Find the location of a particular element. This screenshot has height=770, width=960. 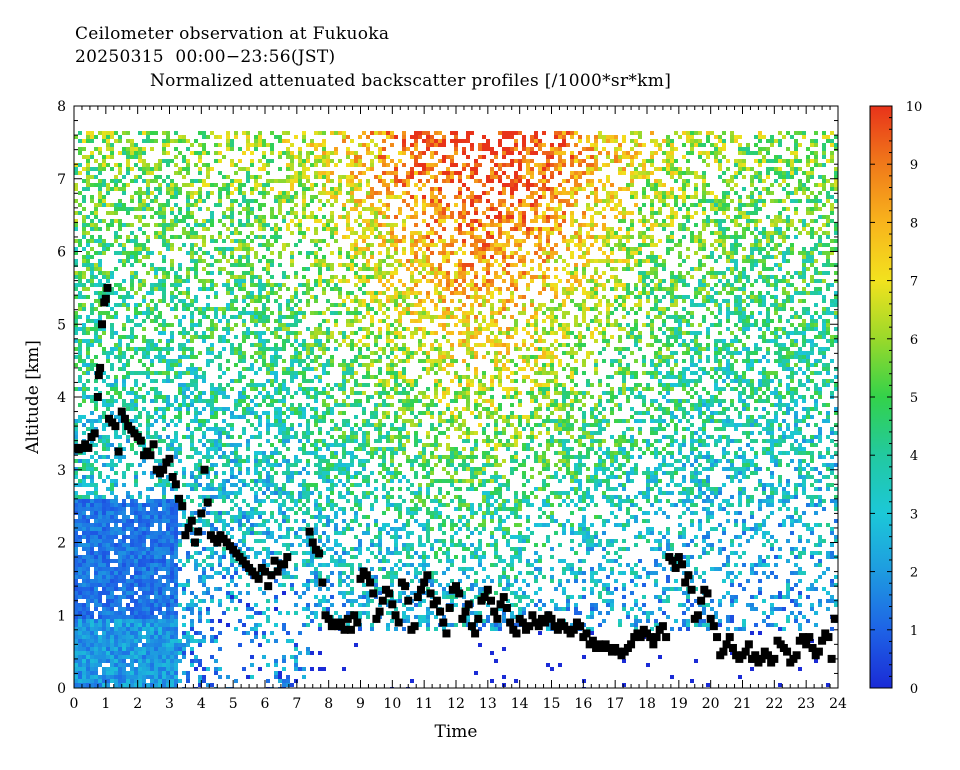

colorbar-tick-label: 5 is located at coordinates (914, 398).